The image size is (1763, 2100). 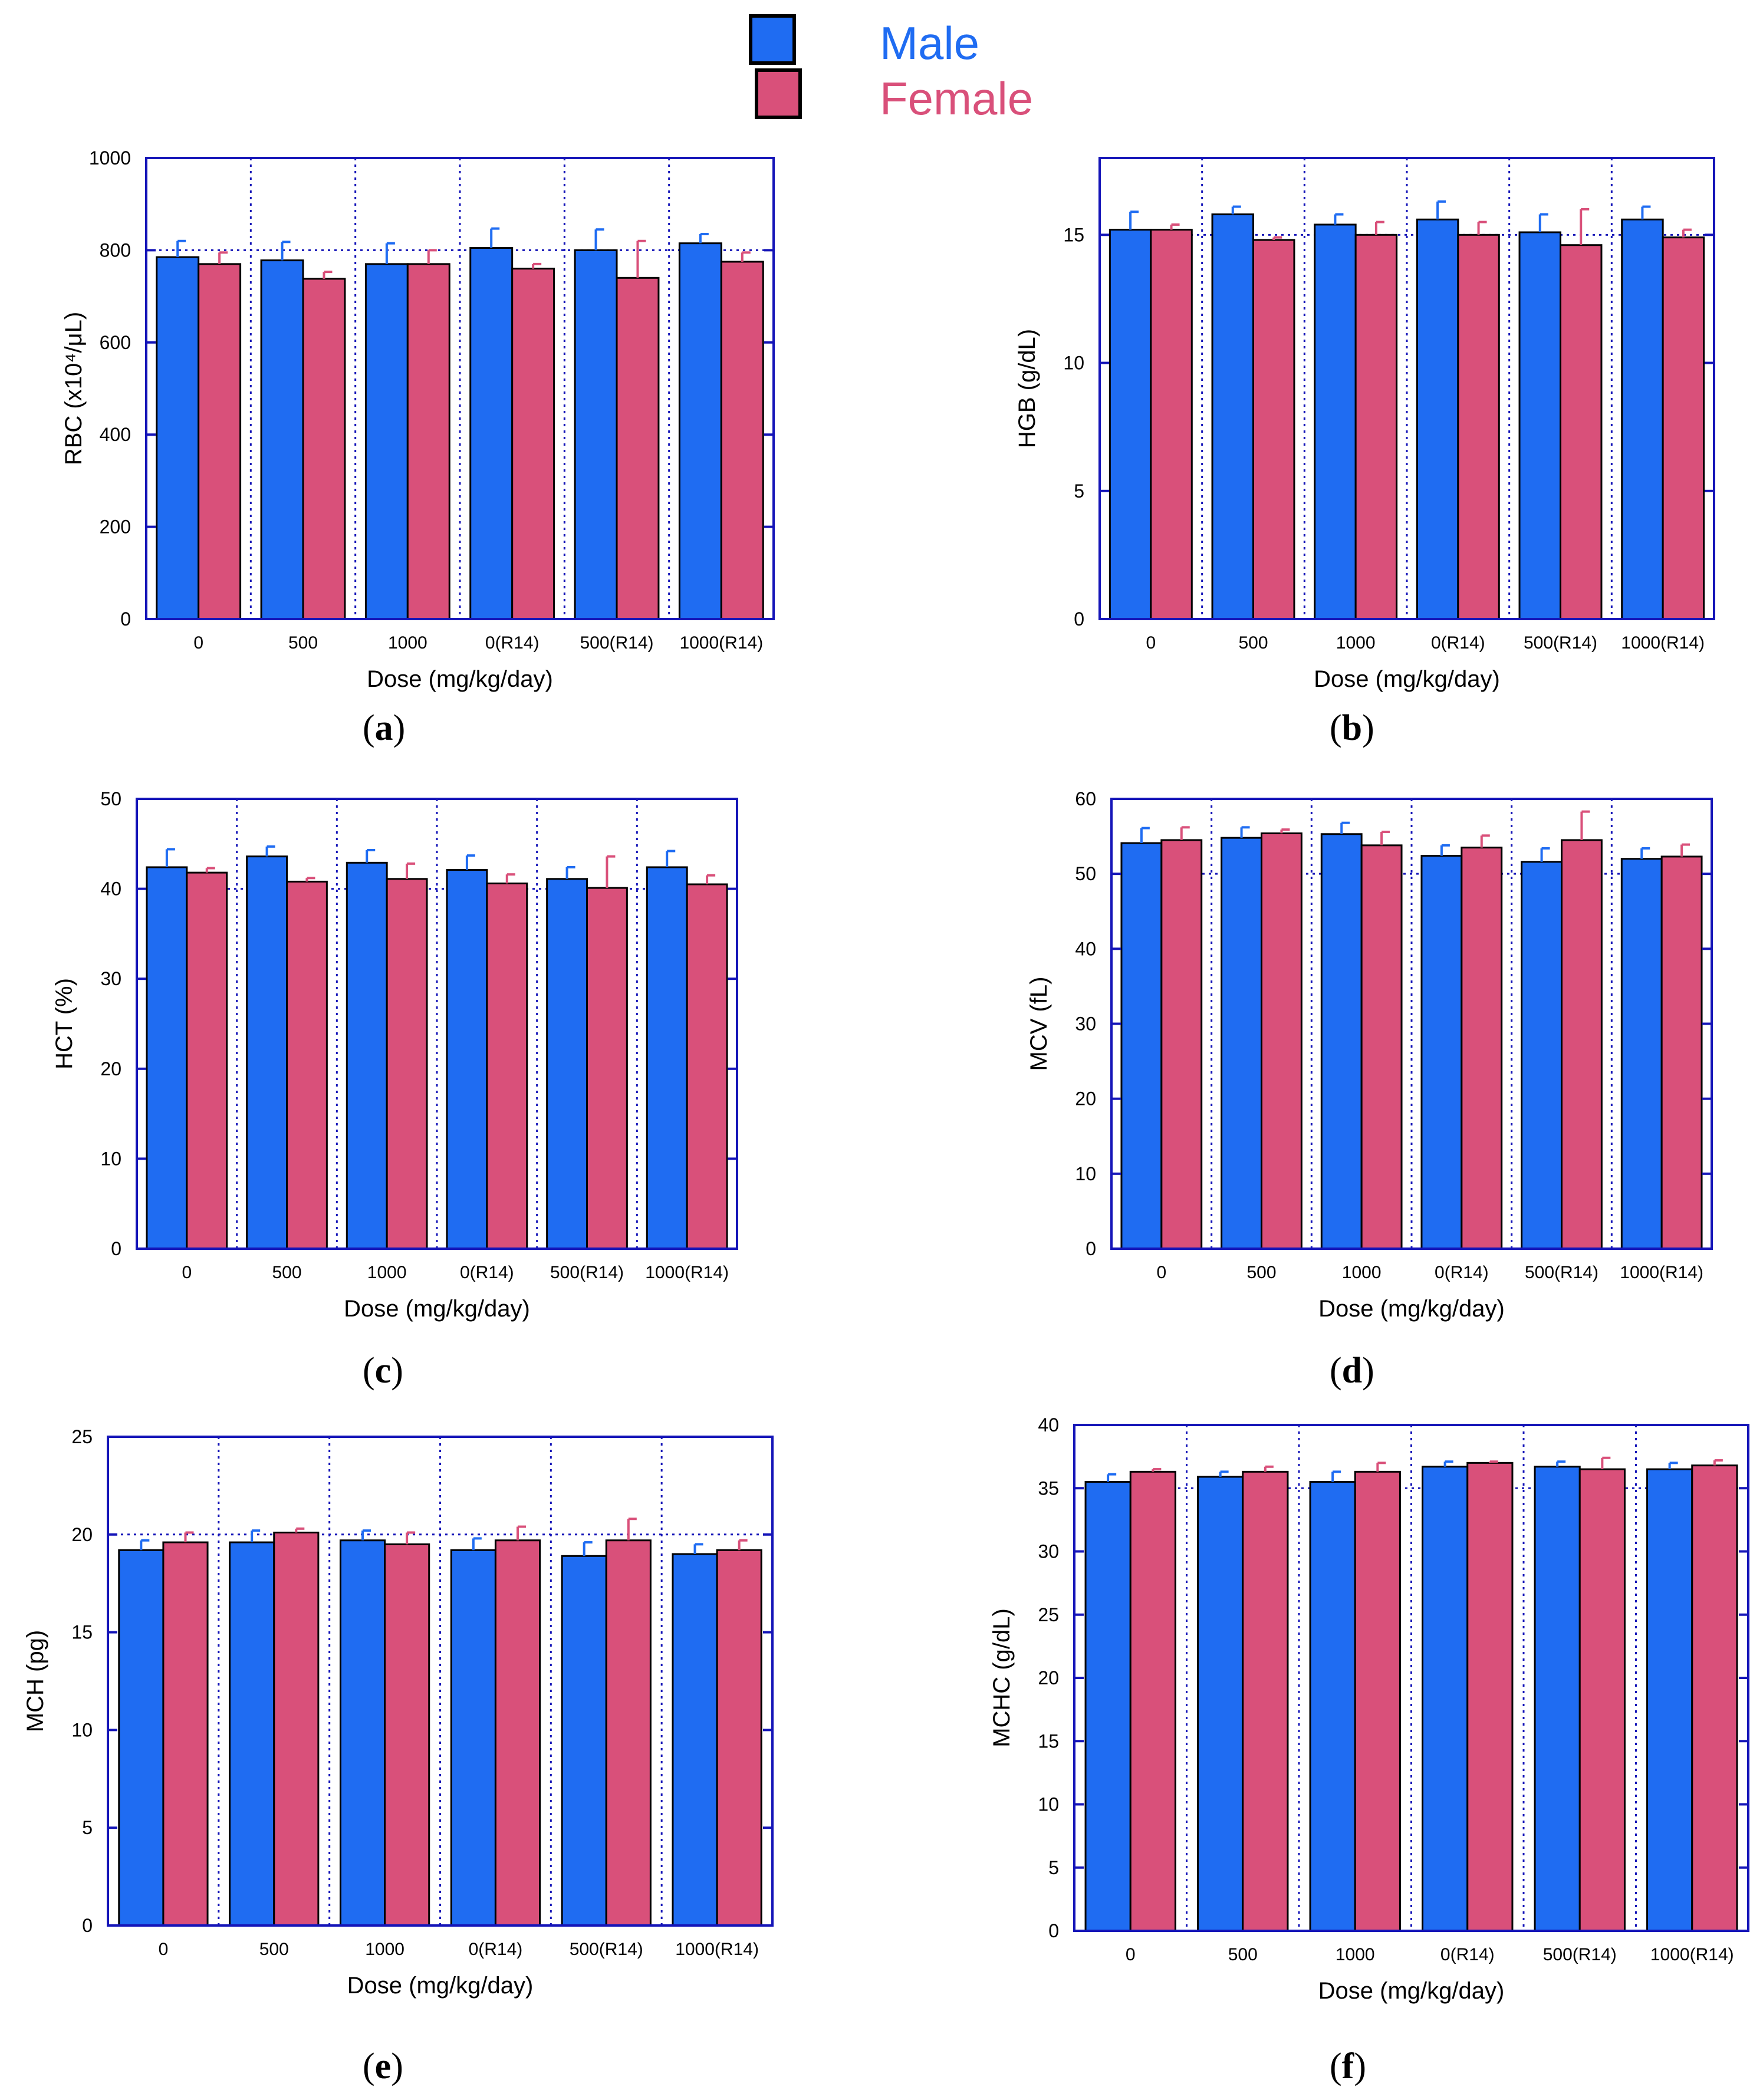 What do you see at coordinates (1352, 728) in the screenshot?
I see `caption-b: (b)` at bounding box center [1352, 728].